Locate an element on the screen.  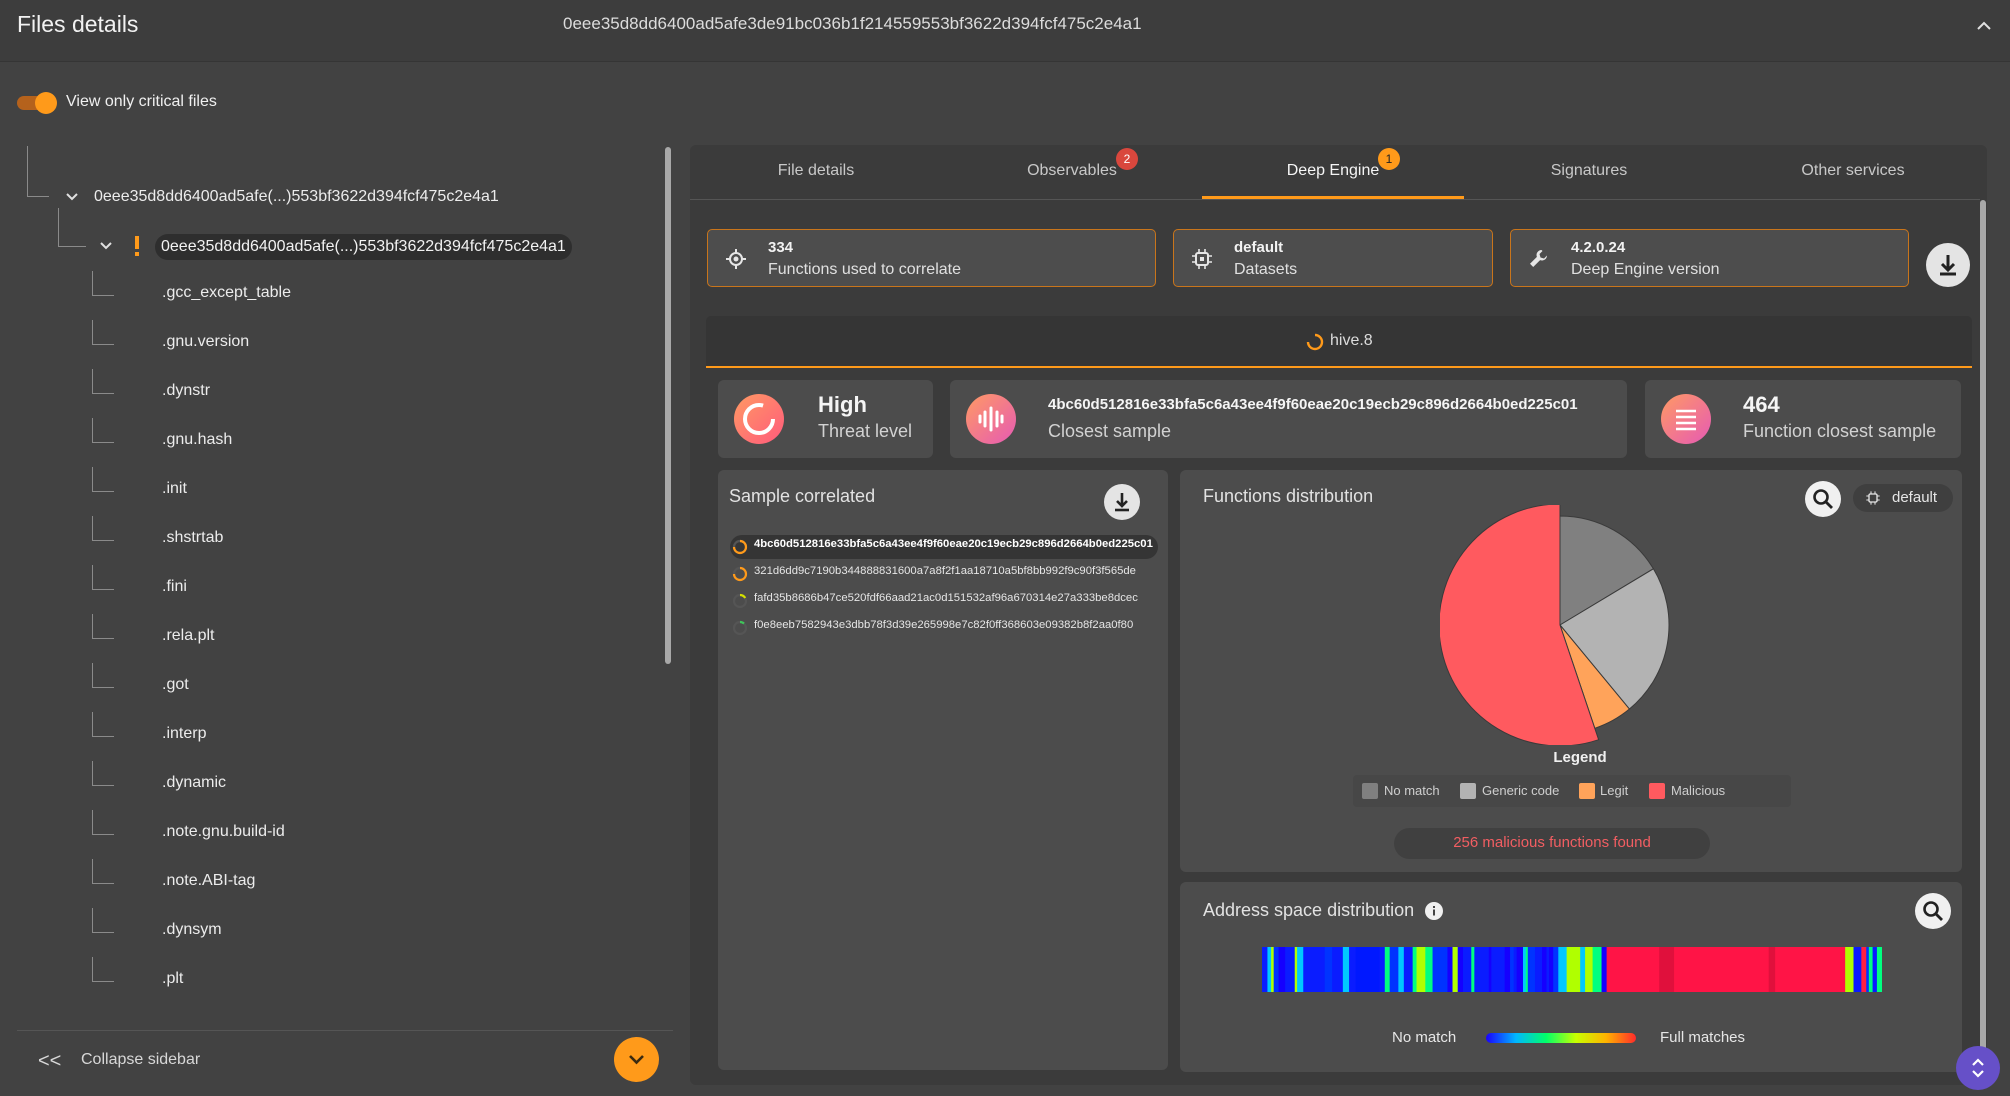
dataset-selector is located at coordinates (1903, 498).